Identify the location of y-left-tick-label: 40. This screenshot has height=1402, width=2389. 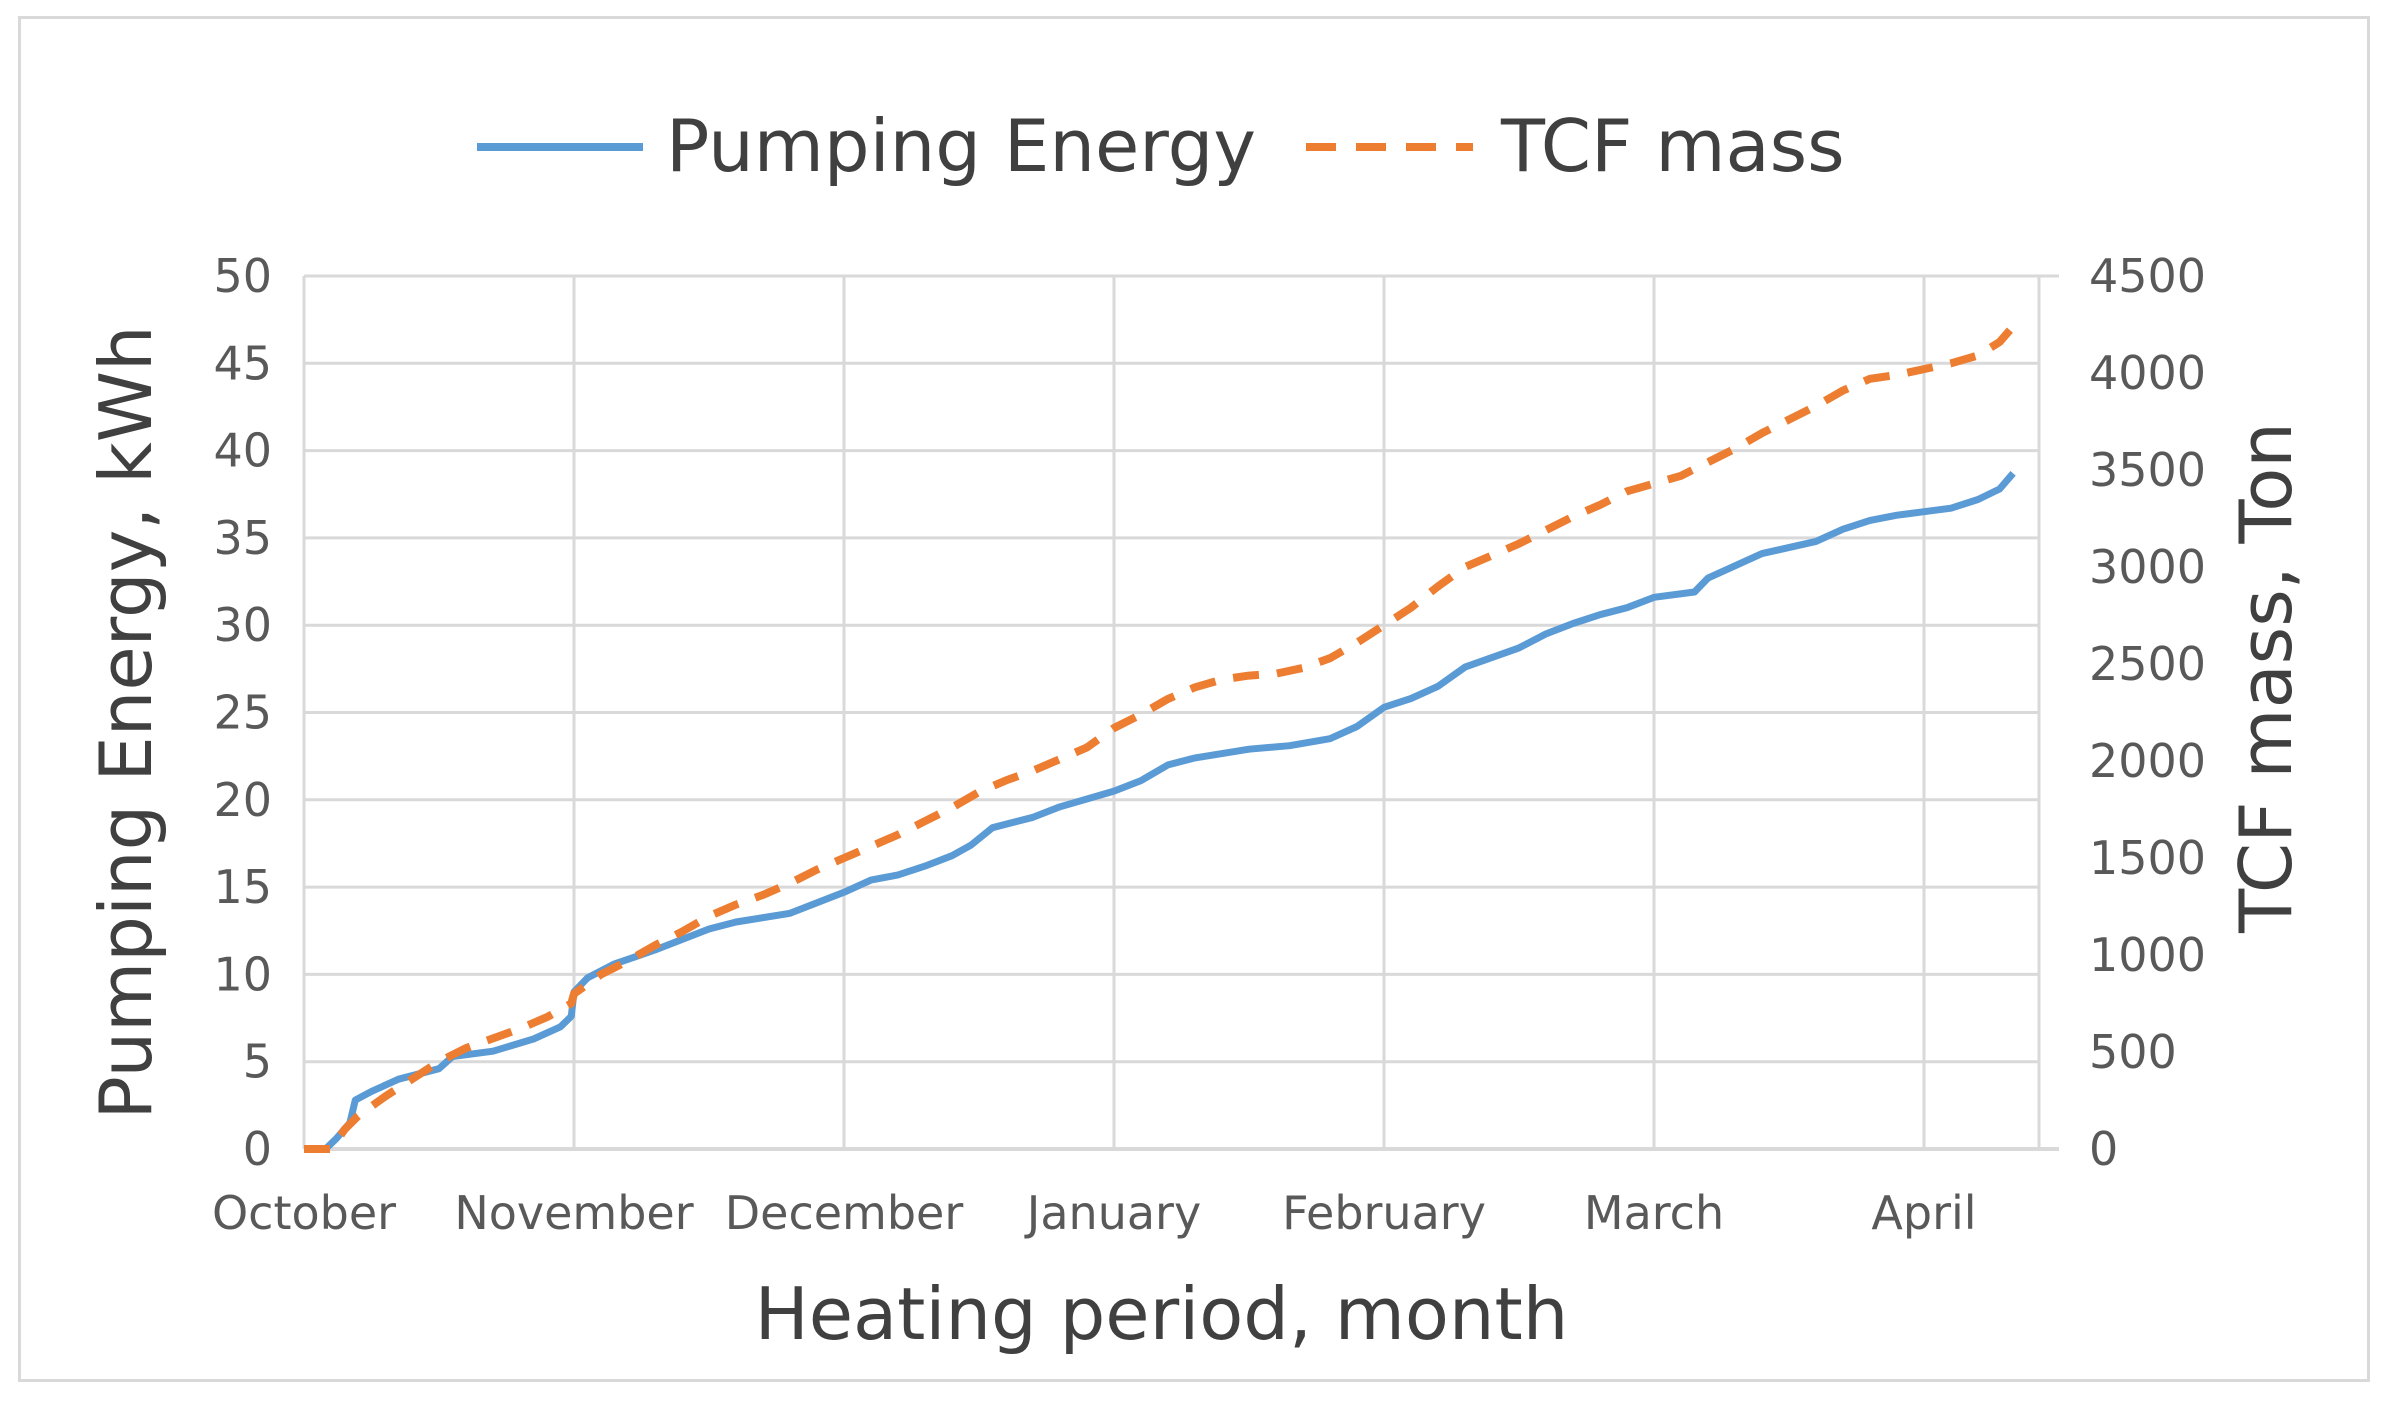
(242, 451).